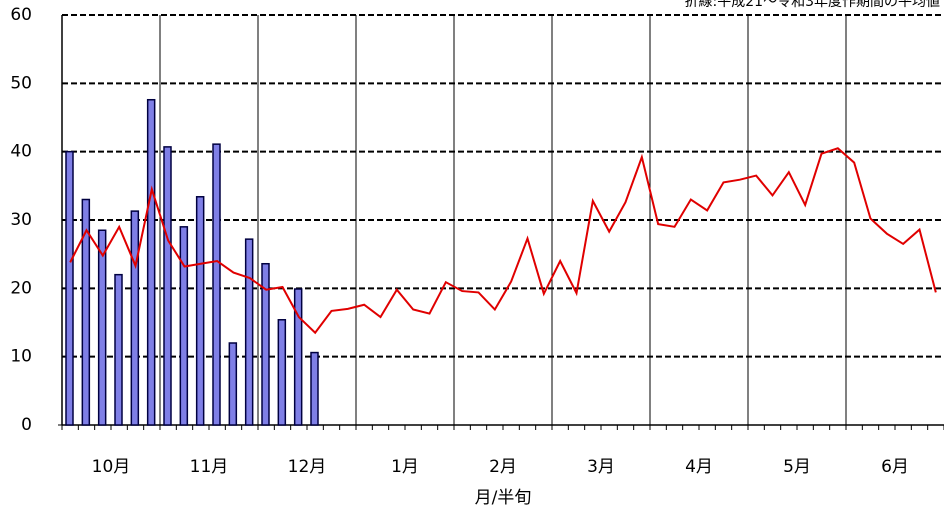  What do you see at coordinates (895, 467) in the screenshot?
I see `x-tick-label: 6月` at bounding box center [895, 467].